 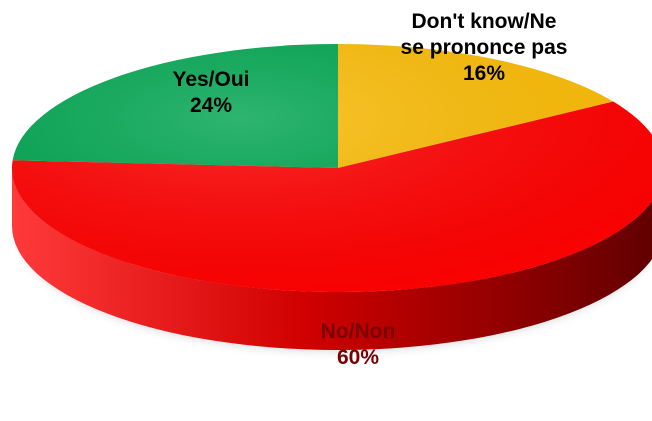 I want to click on slice-percent: 16%, so click(x=484, y=73).